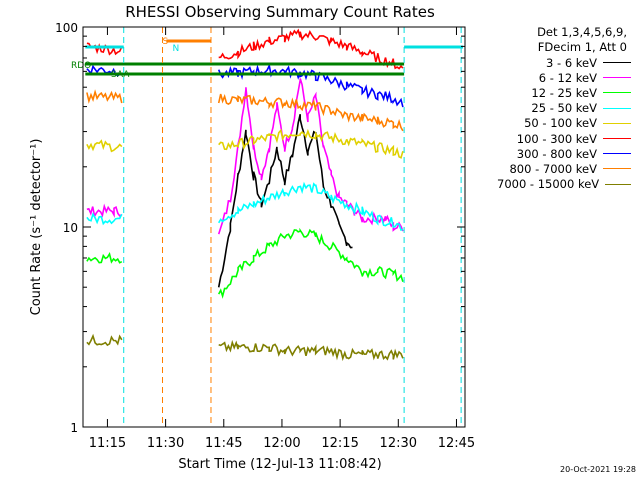 This screenshot has width=640, height=480. I want to click on legend-entry-1: 3 - 6 keV, so click(567, 62).